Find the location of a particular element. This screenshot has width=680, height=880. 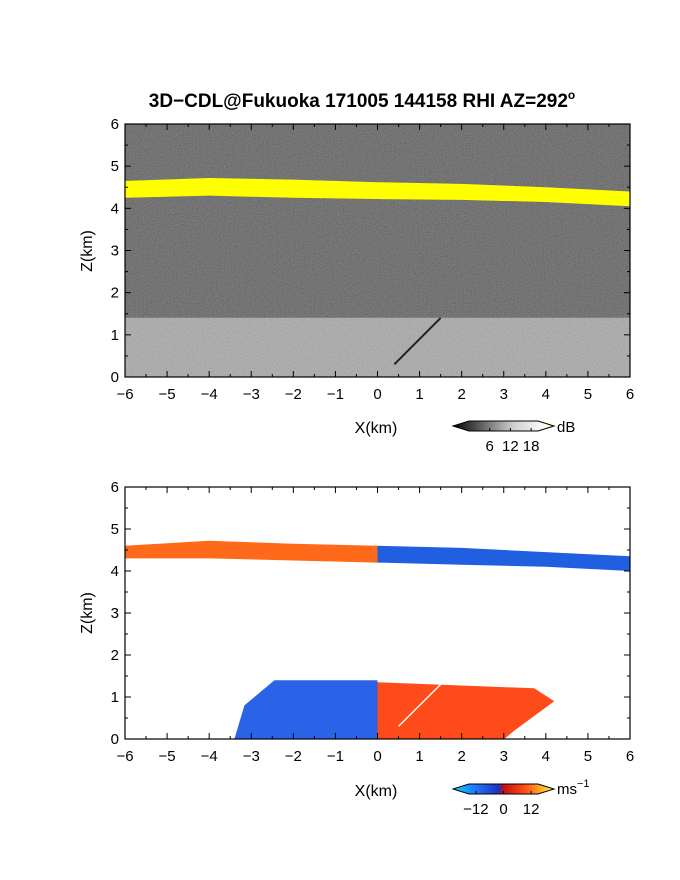

bottom-x-tick-label: −2 is located at coordinates (293, 756).